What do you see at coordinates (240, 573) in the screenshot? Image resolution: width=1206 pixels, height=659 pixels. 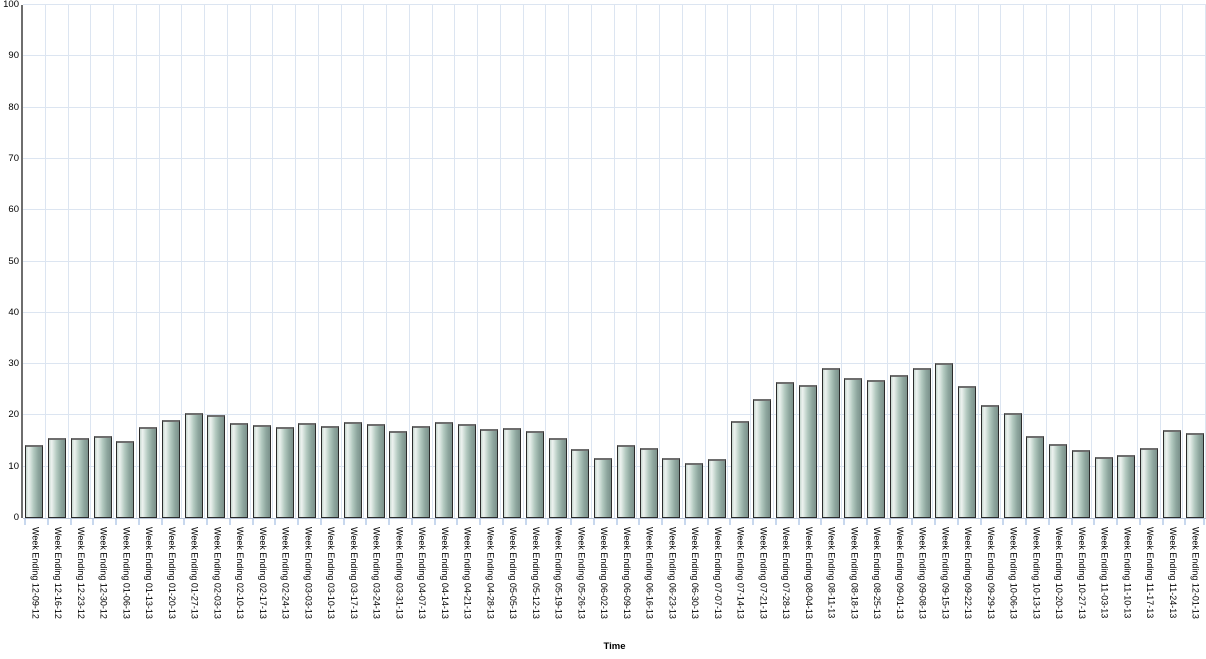 I see `x-tick-label: Week Ending 02-10-13` at bounding box center [240, 573].